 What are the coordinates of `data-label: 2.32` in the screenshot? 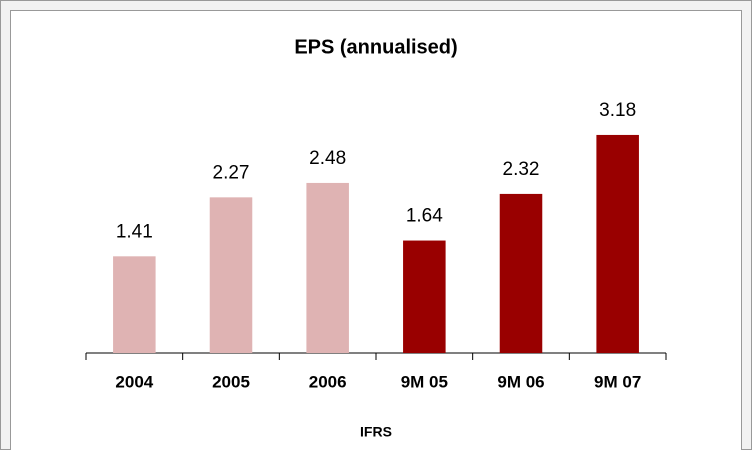 It's located at (521, 169).